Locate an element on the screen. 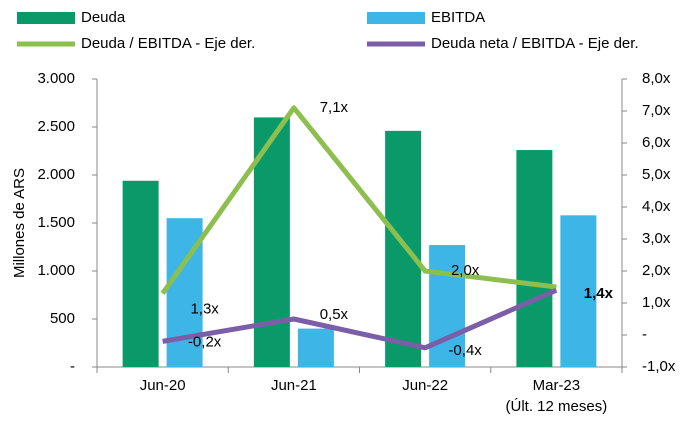  y2-tick-label: -1,0x is located at coordinates (659, 366).